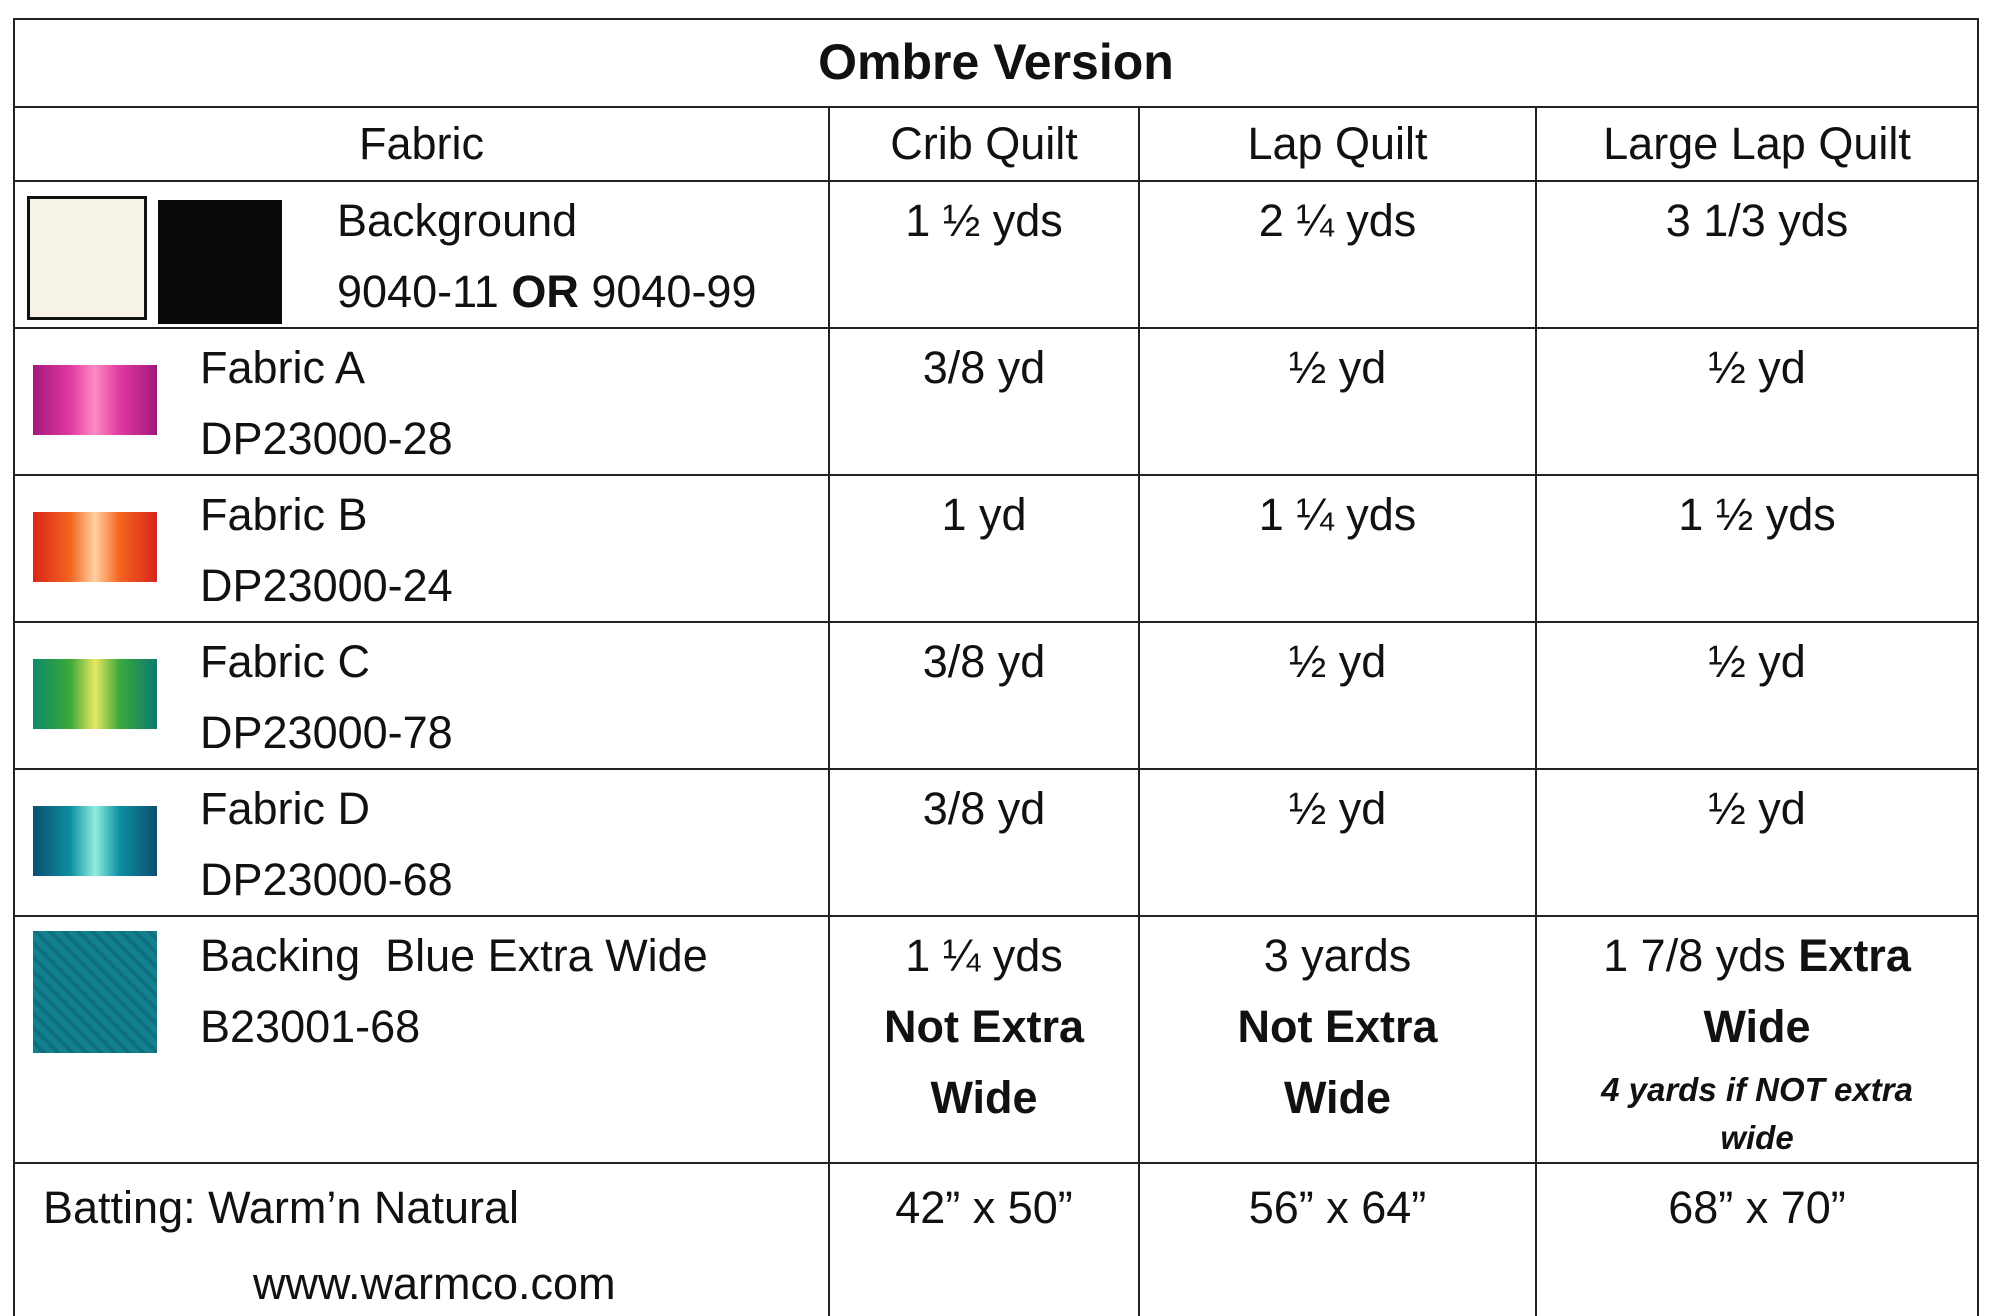 This screenshot has width=2000, height=1316. I want to click on fabric-name: Fabric D, so click(285, 808).